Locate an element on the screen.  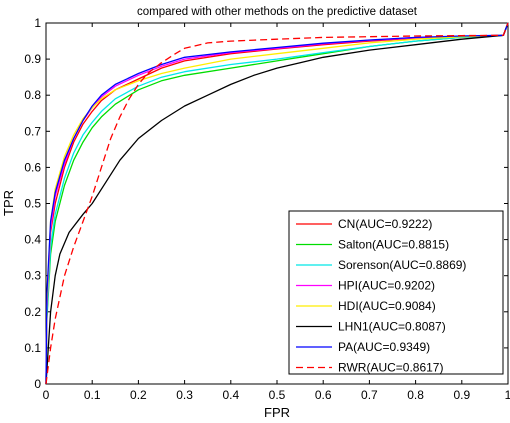
y-tick-label: 0.1 is located at coordinates (32, 348).